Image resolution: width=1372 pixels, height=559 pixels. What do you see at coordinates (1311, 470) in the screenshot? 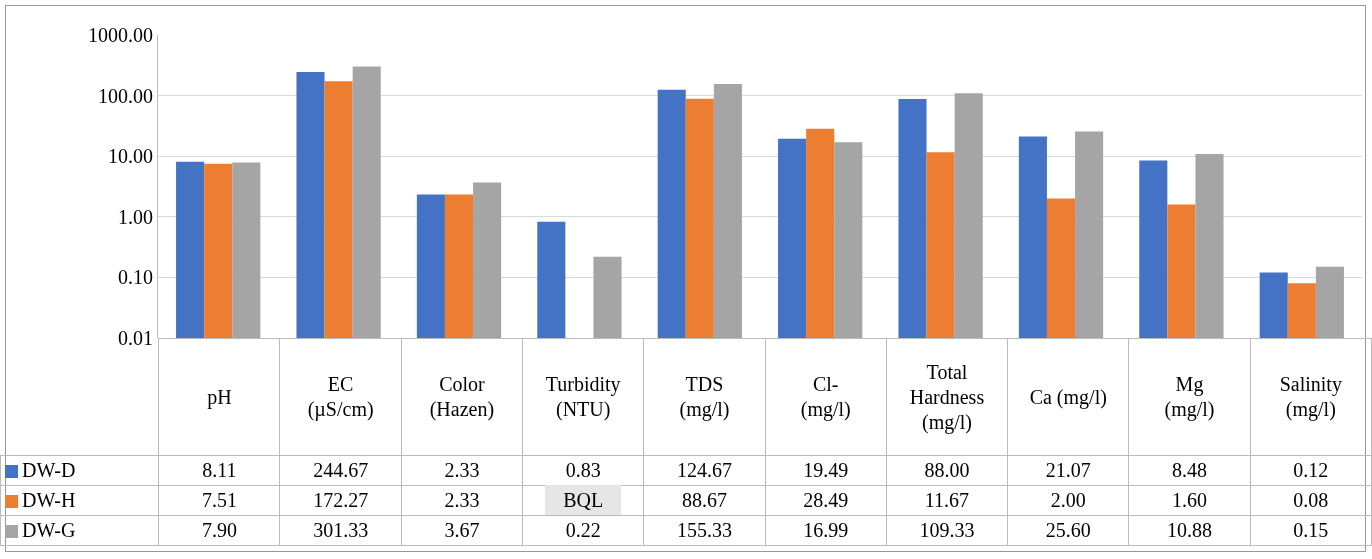
I see `data-label: 0.12` at bounding box center [1311, 470].